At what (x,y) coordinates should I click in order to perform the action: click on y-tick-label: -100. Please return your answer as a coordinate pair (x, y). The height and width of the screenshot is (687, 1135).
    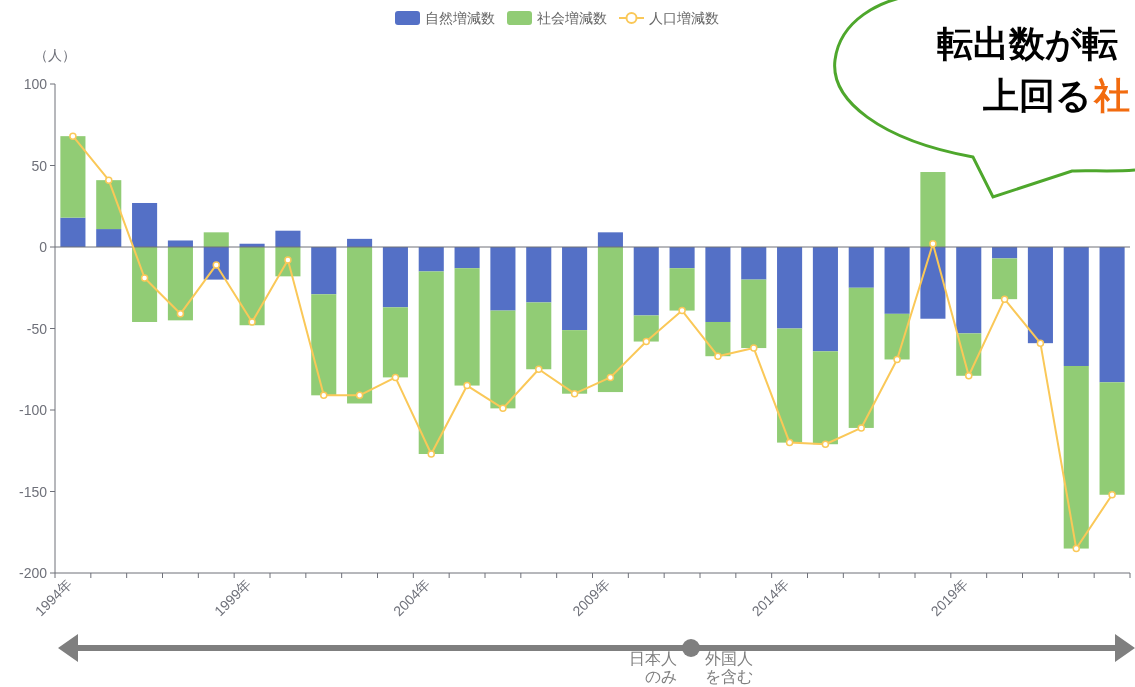
    Looking at the image, I should click on (33, 410).